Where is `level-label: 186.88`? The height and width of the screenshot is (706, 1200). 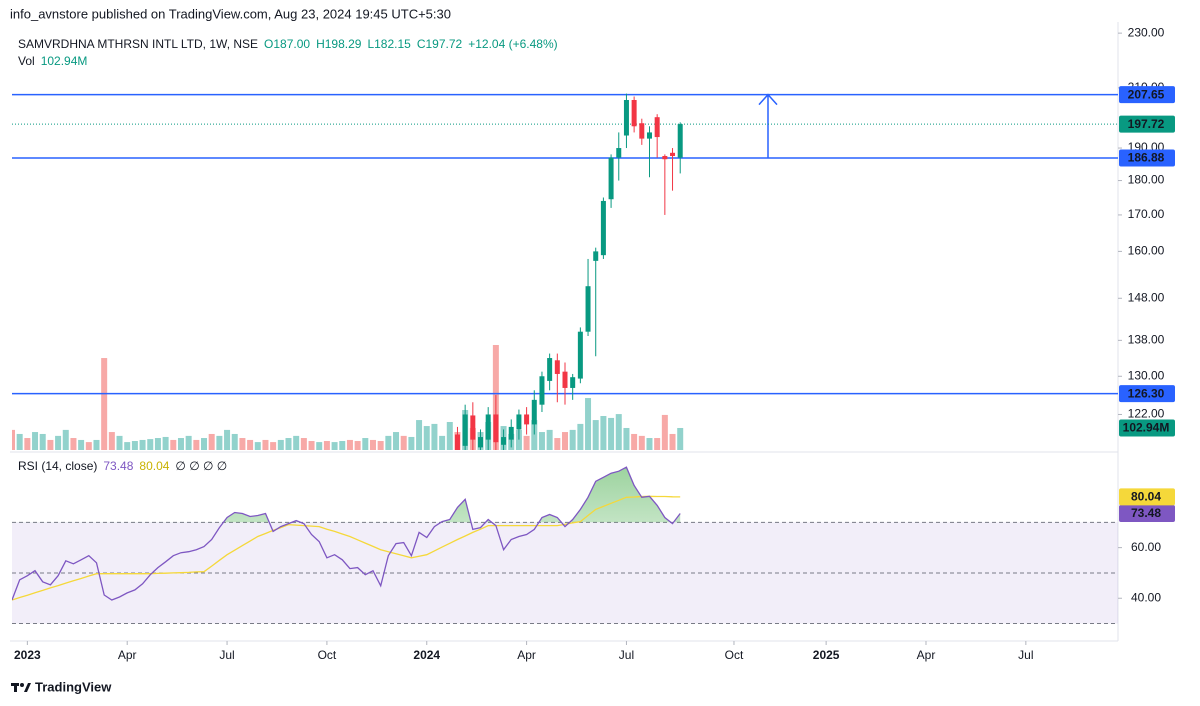 level-label: 186.88 is located at coordinates (1146, 158).